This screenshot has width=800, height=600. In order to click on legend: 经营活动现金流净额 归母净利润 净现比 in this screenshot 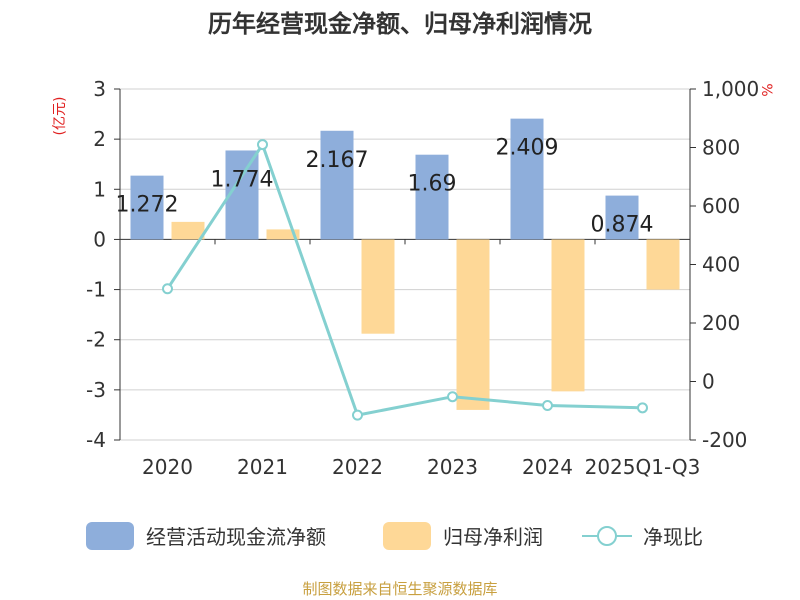, I will do `click(394, 536)`.